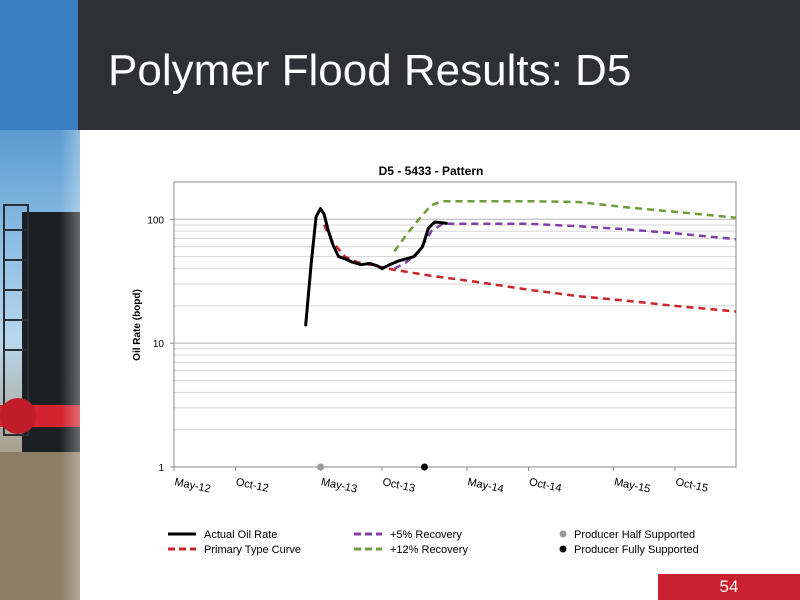 The height and width of the screenshot is (600, 800). I want to click on header-accent, so click(39, 65).